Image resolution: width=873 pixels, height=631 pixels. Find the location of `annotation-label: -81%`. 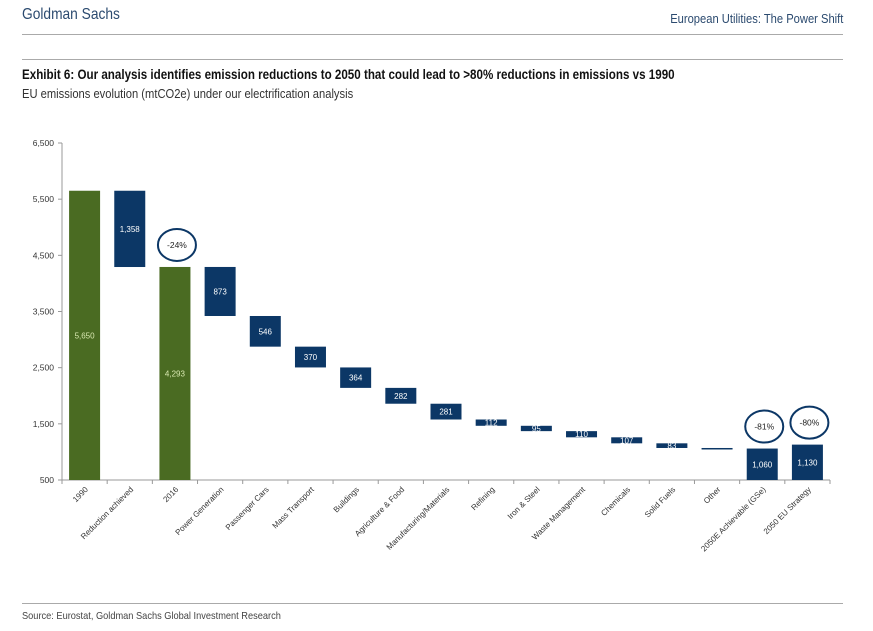

annotation-label: -81% is located at coordinates (764, 427).